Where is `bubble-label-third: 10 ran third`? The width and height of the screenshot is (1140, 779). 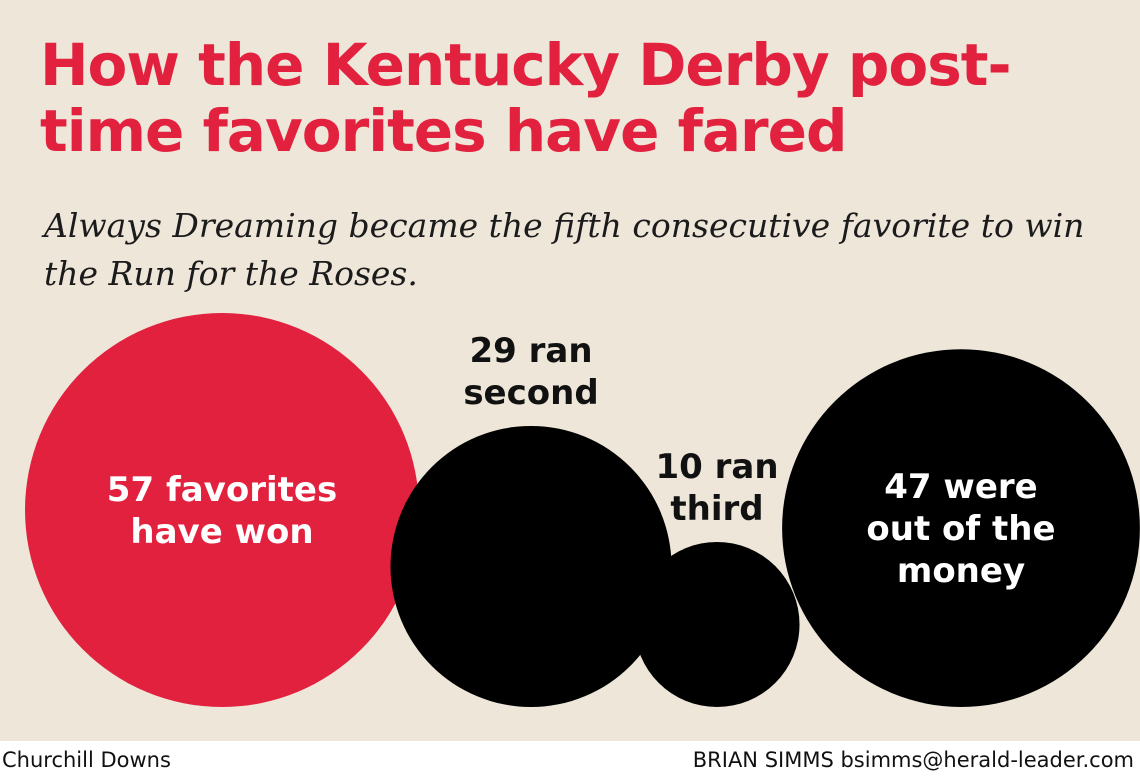 bubble-label-third: 10 ran third is located at coordinates (716, 488).